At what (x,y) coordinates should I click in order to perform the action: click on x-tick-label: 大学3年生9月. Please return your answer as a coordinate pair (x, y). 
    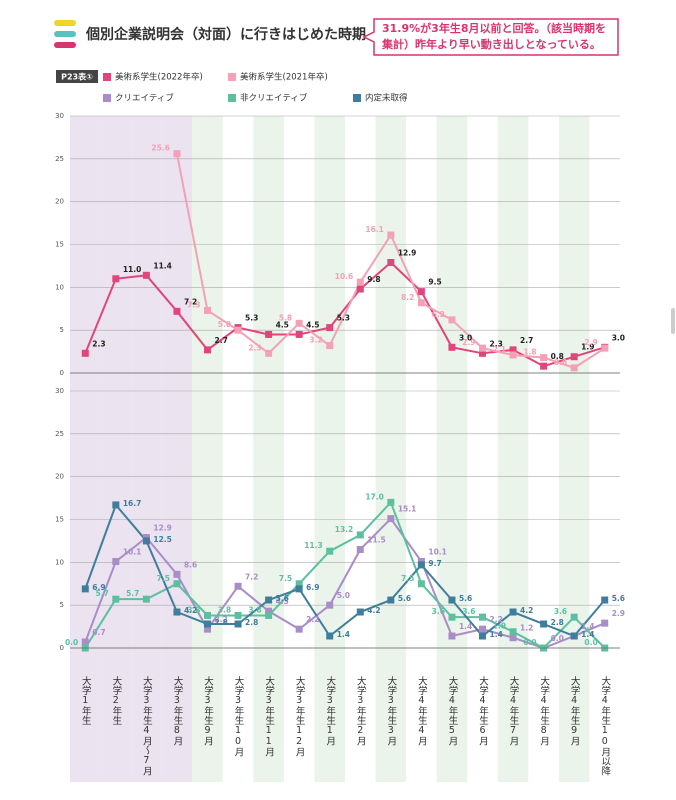
    Looking at the image, I should click on (208, 710).